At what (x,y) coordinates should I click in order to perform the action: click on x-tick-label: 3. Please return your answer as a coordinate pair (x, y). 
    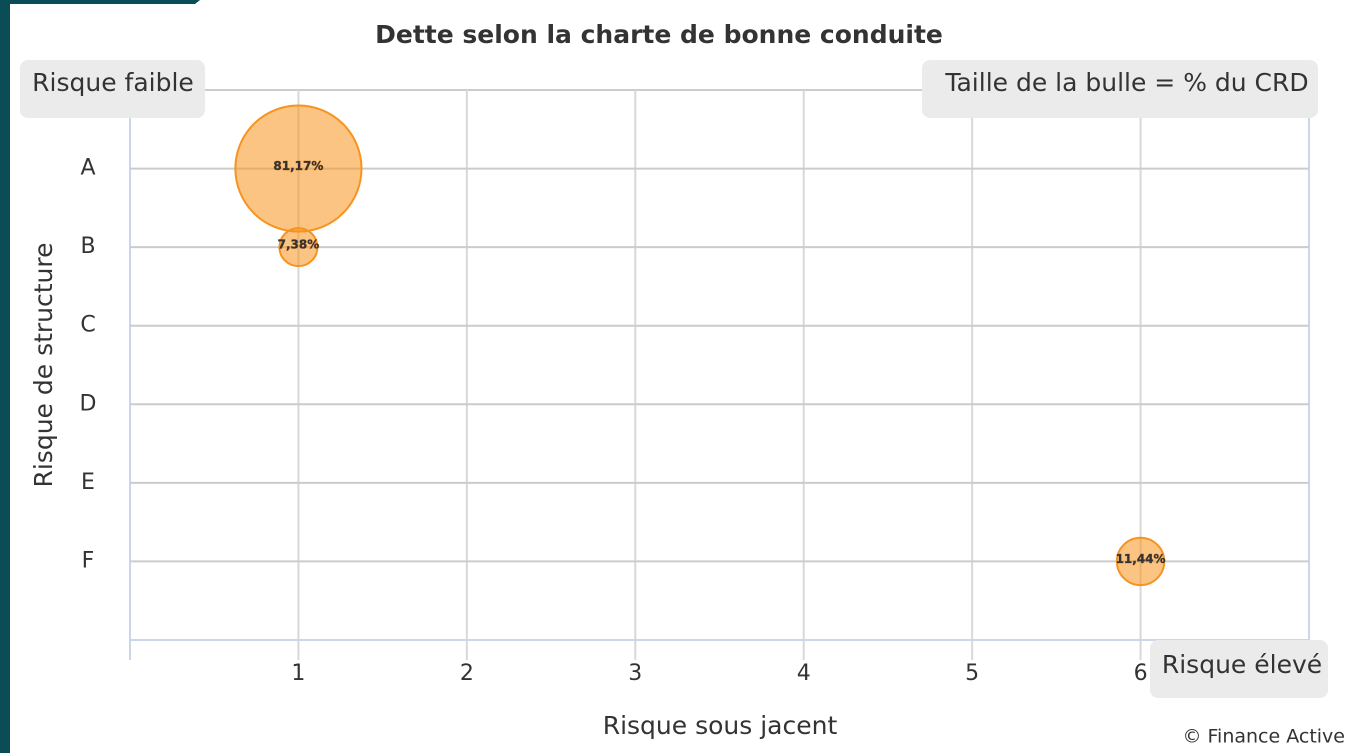
    Looking at the image, I should click on (635, 673).